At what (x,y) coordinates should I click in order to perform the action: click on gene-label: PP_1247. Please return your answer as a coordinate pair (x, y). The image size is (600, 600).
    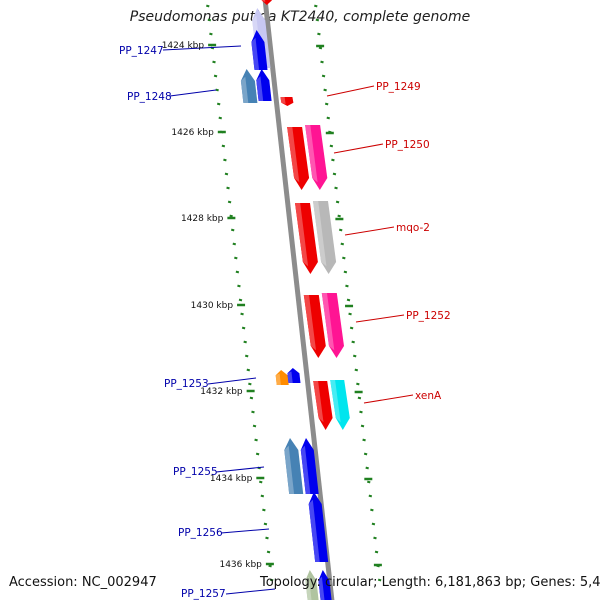
    Looking at the image, I should click on (141, 51).